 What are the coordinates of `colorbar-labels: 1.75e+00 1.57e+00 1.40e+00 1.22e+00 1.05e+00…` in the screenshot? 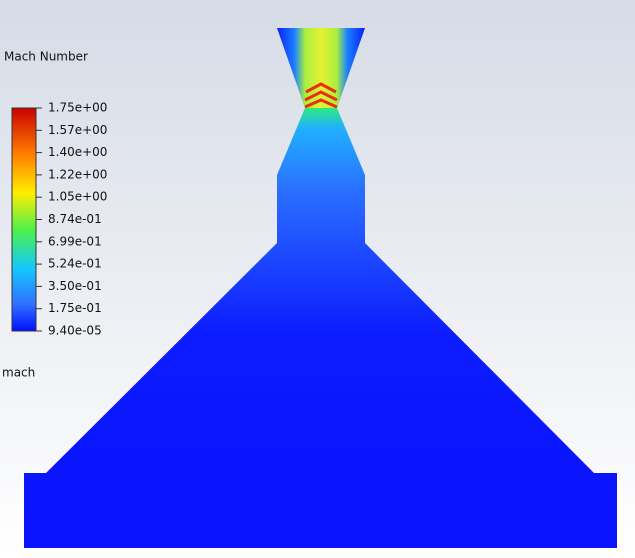 It's located at (71, 219).